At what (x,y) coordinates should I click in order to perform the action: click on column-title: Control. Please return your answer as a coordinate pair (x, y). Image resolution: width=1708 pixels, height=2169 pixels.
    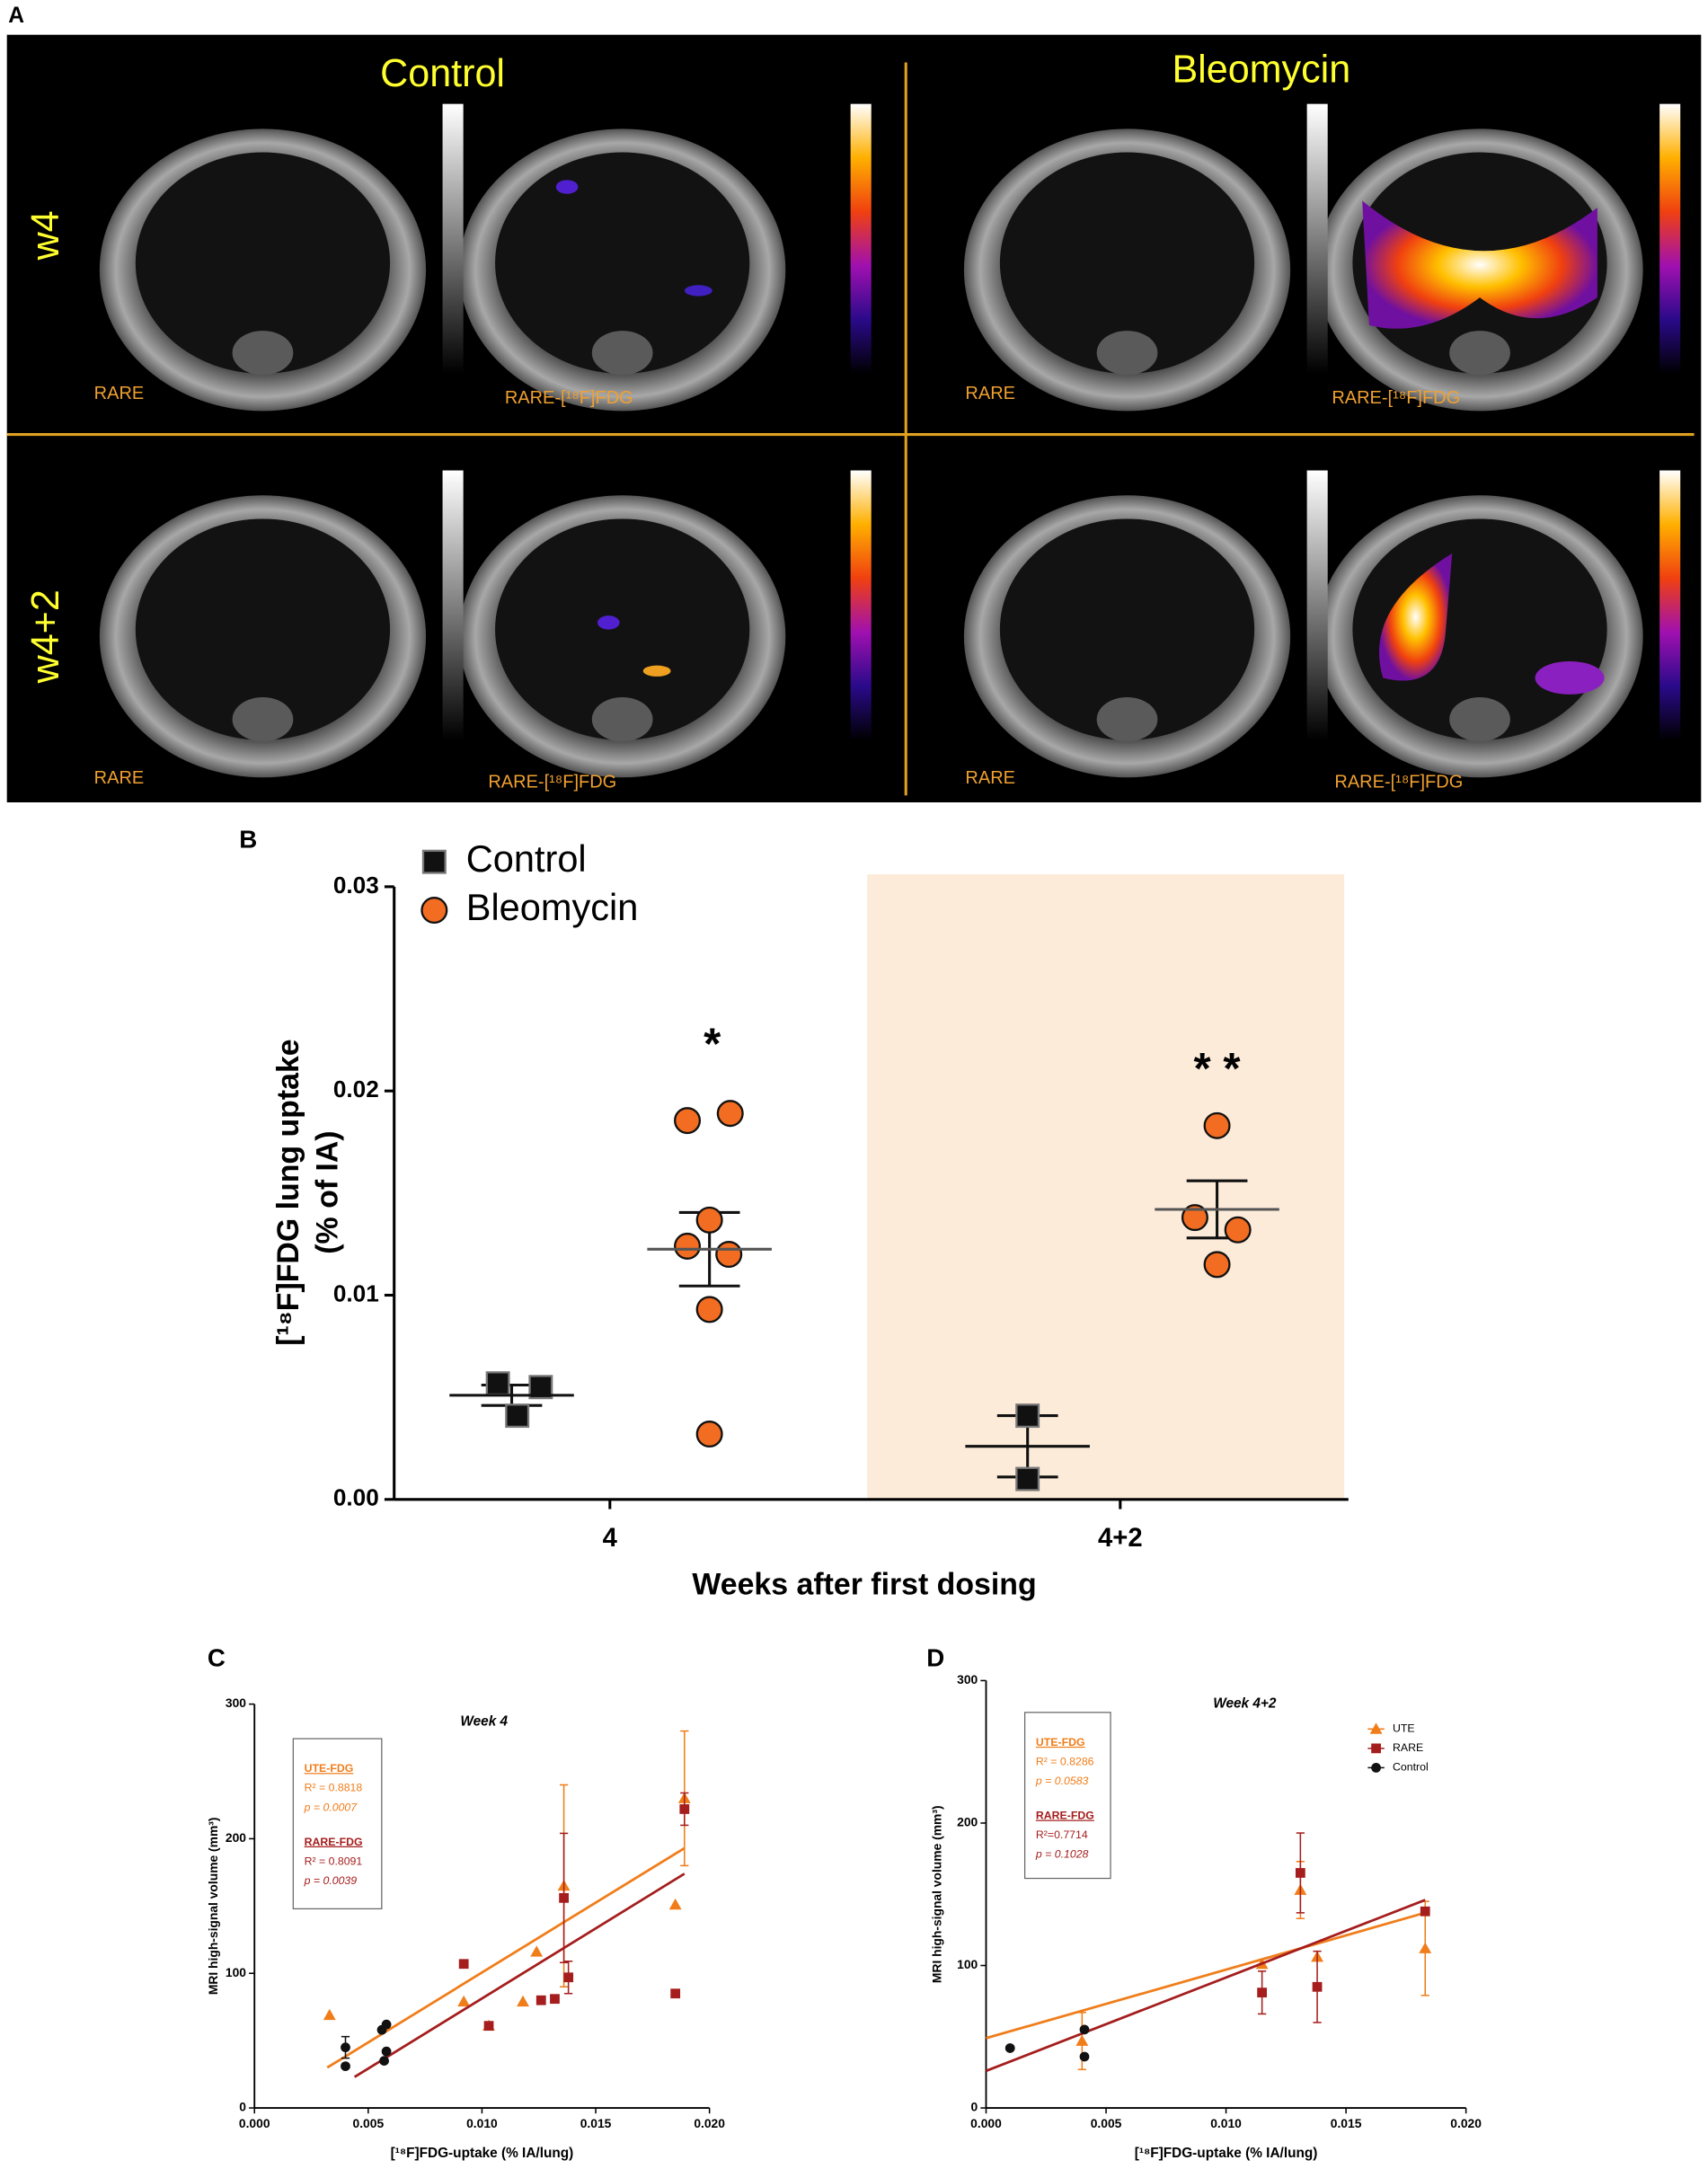
    Looking at the image, I should click on (442, 73).